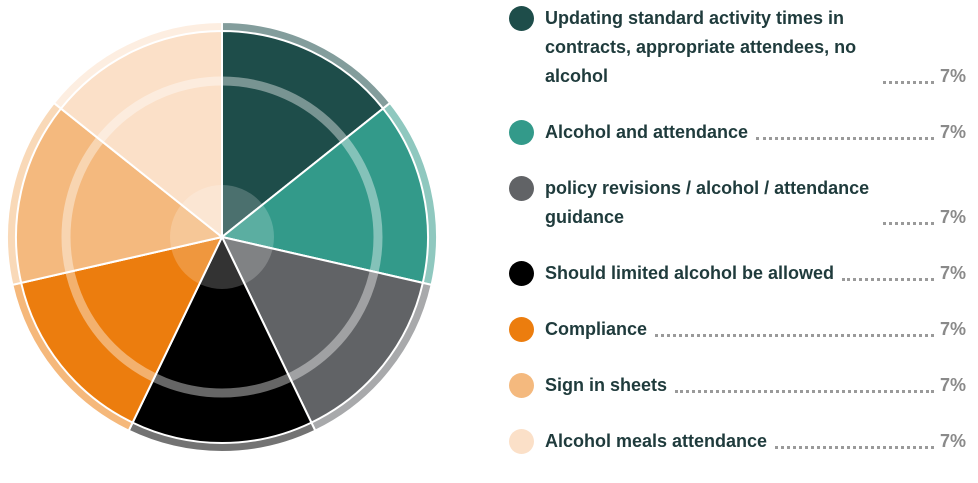 This screenshot has width=978, height=483. I want to click on legend-item: Alcohol meals attendance 7%, so click(737, 441).